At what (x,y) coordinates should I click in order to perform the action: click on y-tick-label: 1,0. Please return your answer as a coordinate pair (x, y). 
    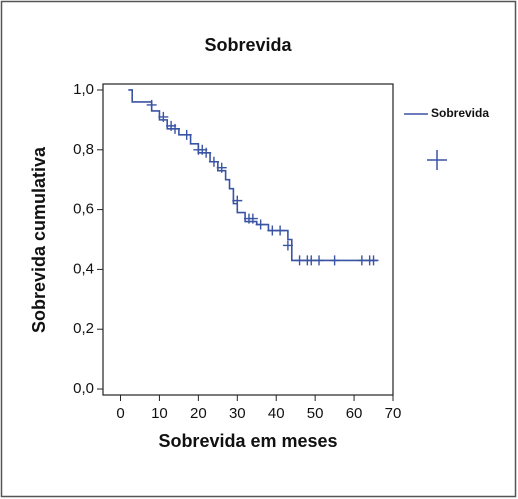
    Looking at the image, I should click on (83, 89).